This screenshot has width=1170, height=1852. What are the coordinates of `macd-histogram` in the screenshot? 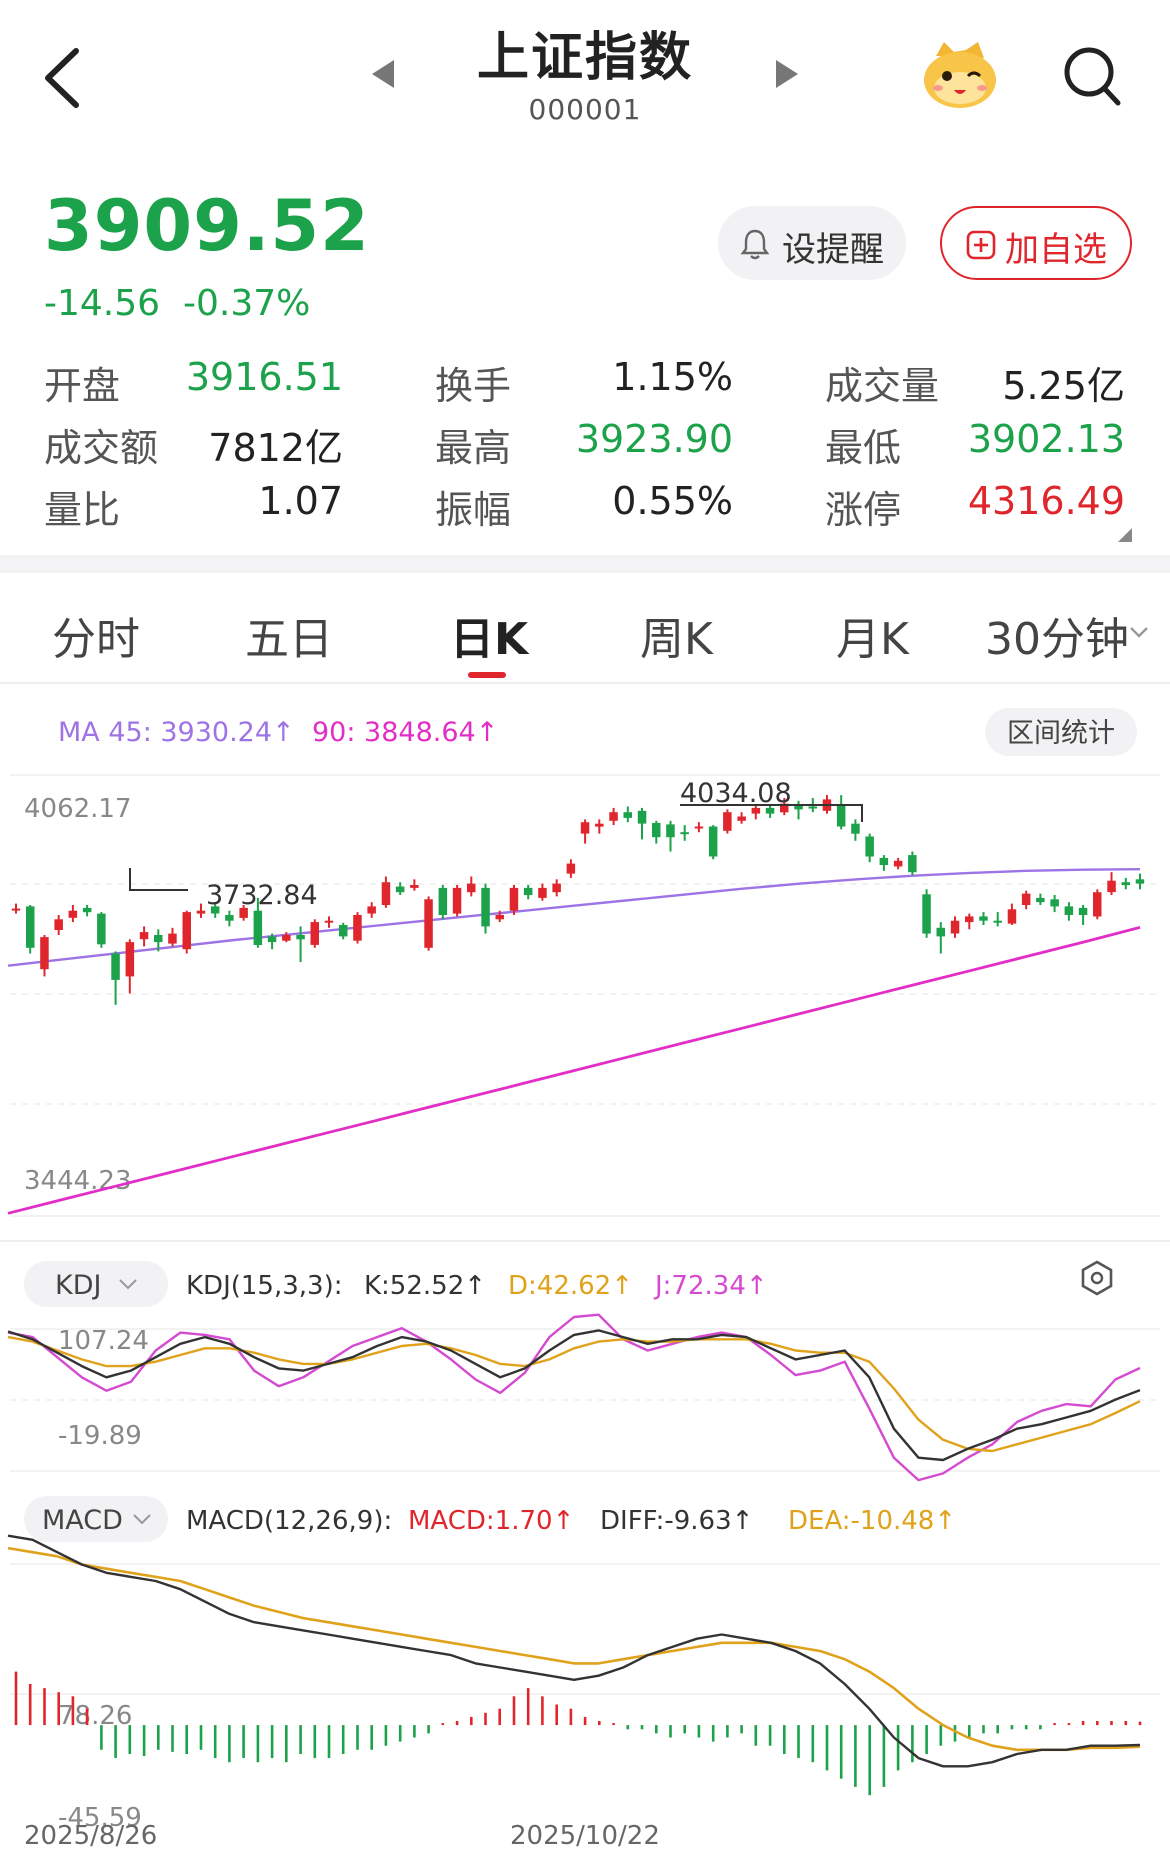 It's located at (578, 1733).